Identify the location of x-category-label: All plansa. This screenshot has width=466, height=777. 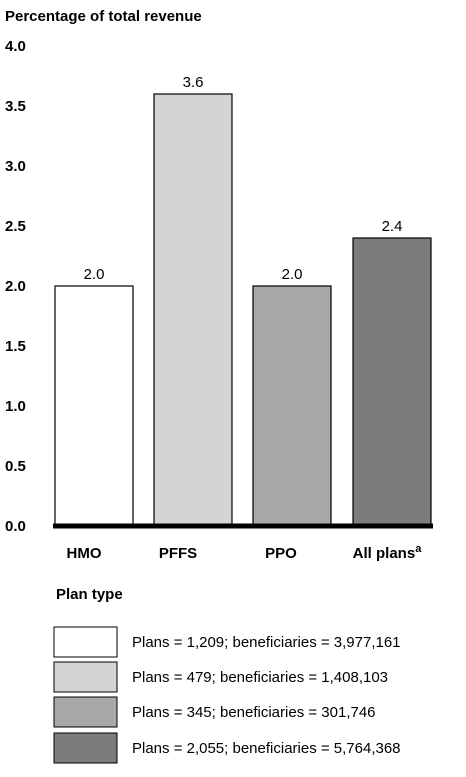
(388, 552).